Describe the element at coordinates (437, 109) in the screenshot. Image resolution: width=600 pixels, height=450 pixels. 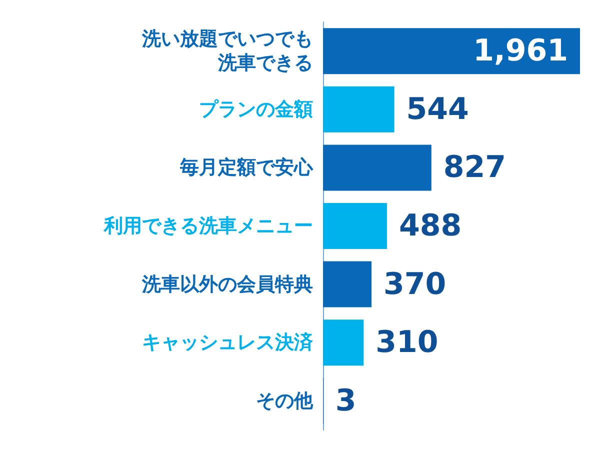
I see `data-label: 544` at that location.